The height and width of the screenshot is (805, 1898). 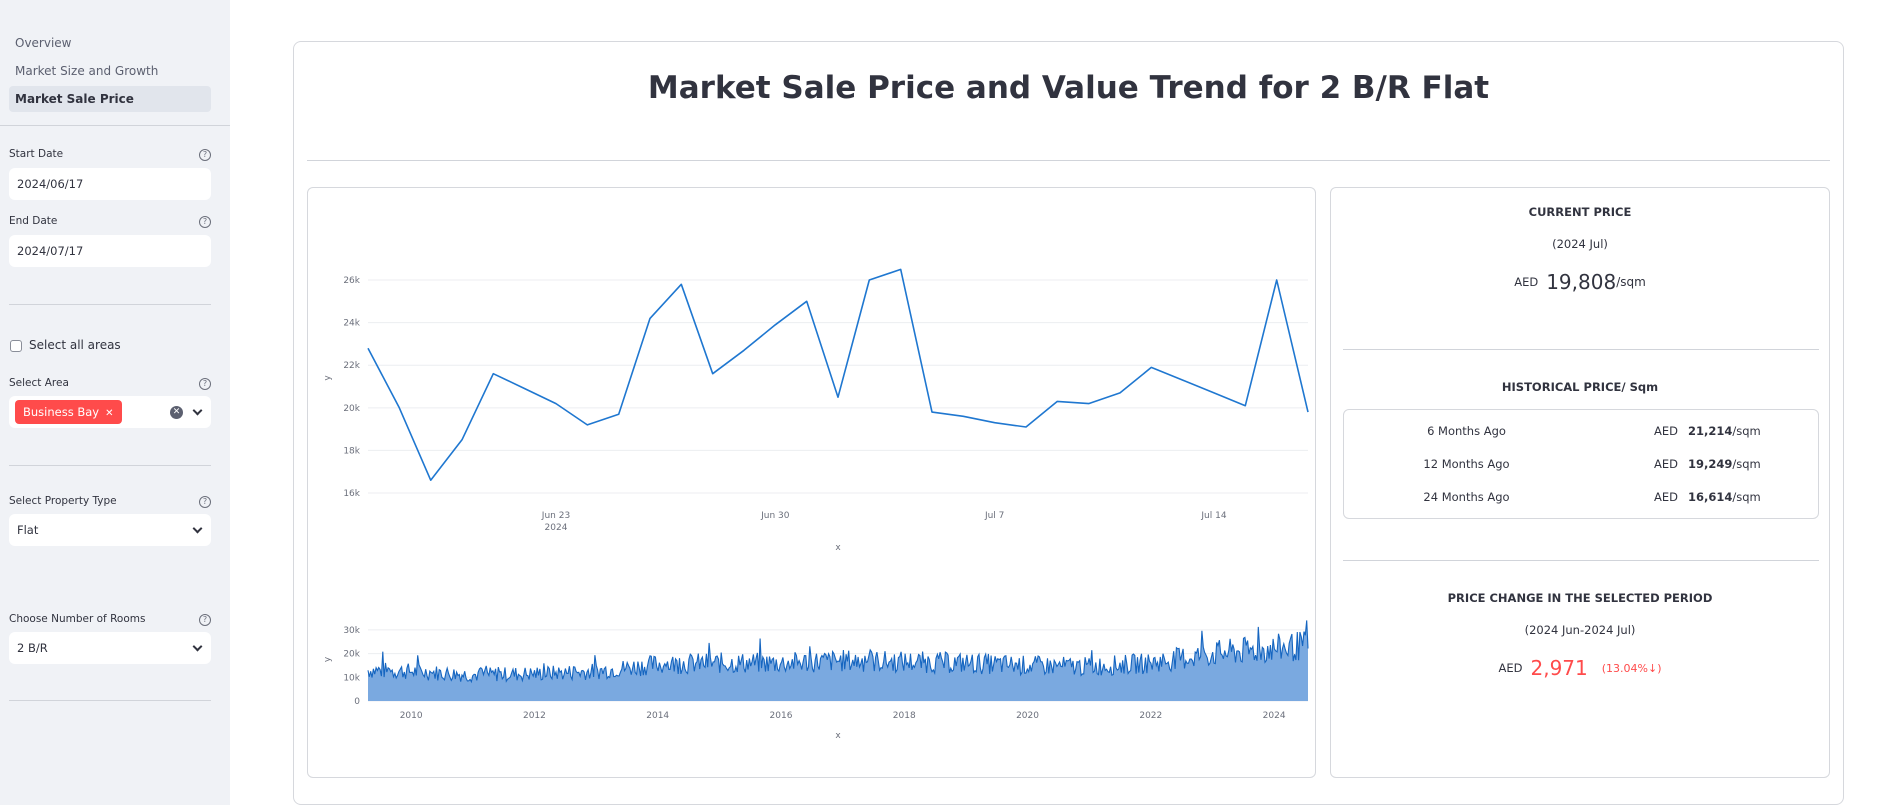 What do you see at coordinates (1581, 431) in the screenshot?
I see `table-row: 6 Months Ago AED 21,214/sqm` at bounding box center [1581, 431].